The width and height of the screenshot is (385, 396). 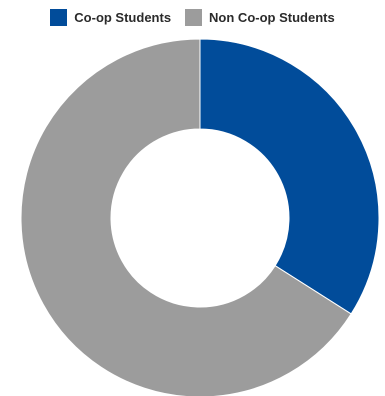 I want to click on legend-item-non-co-op-students: Non Co-op Students, so click(x=260, y=17).